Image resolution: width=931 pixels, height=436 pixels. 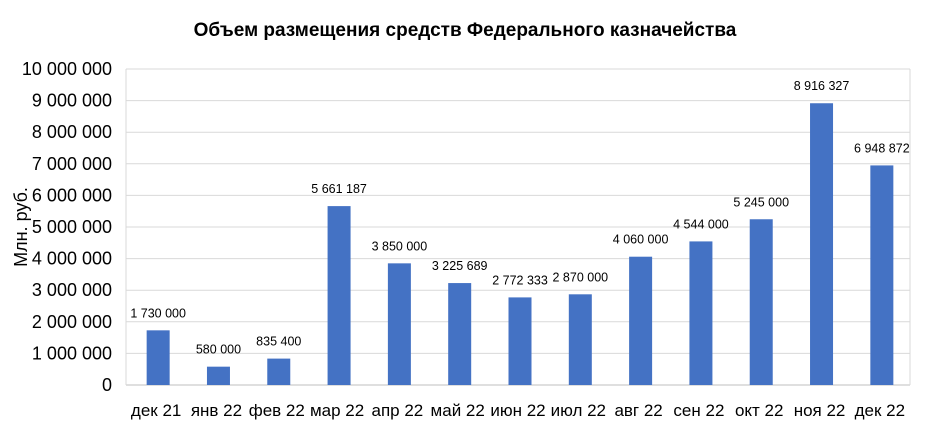 What do you see at coordinates (460, 266) in the screenshot?
I see `data-label: 3 225 689` at bounding box center [460, 266].